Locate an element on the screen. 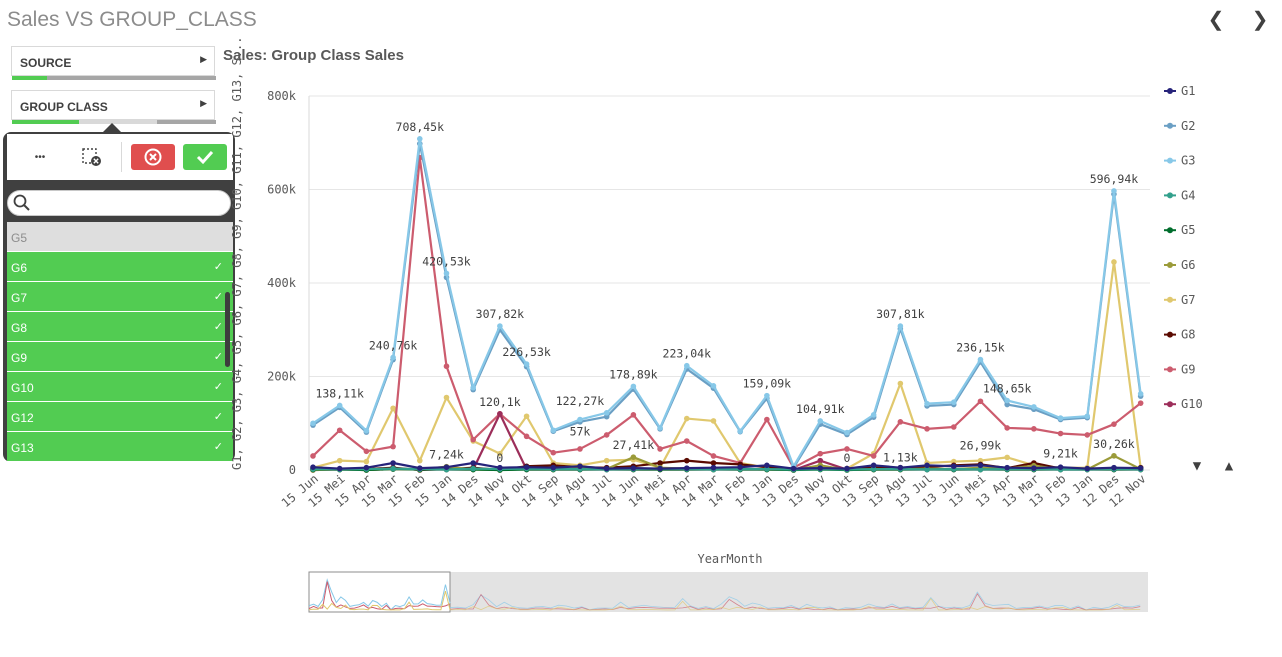  data-label: 26,99k is located at coordinates (981, 445).